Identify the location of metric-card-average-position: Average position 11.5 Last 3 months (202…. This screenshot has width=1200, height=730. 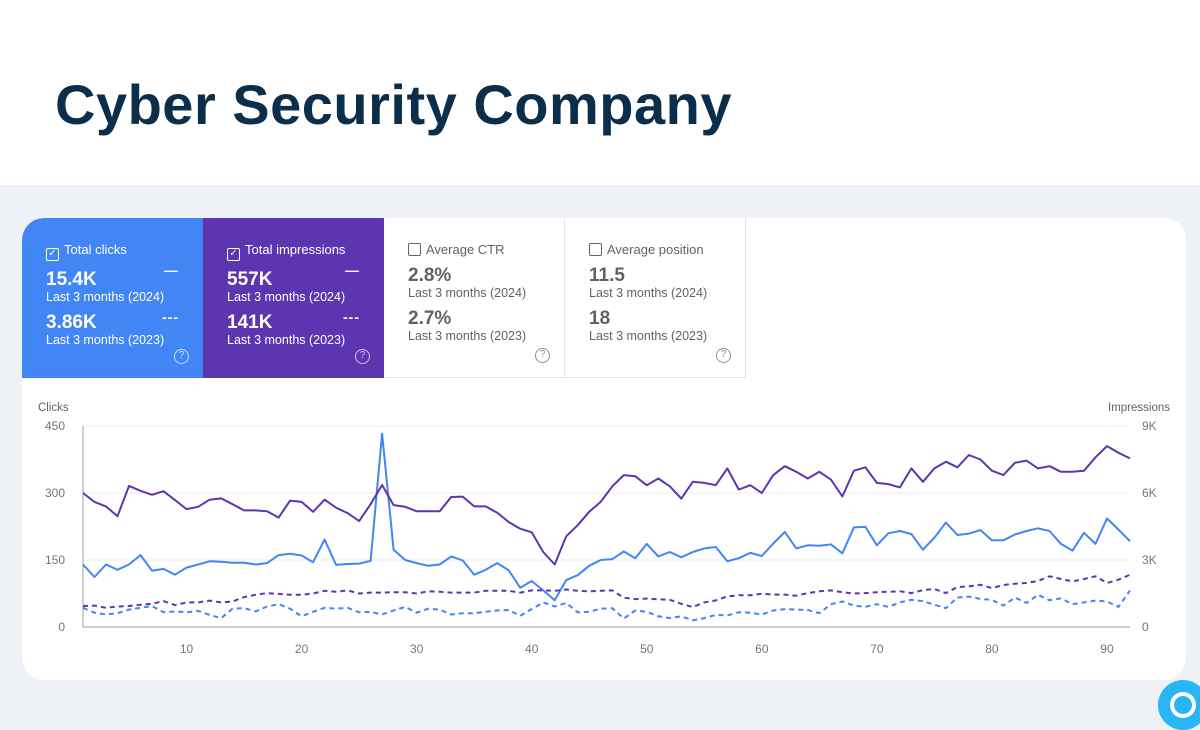
(655, 298).